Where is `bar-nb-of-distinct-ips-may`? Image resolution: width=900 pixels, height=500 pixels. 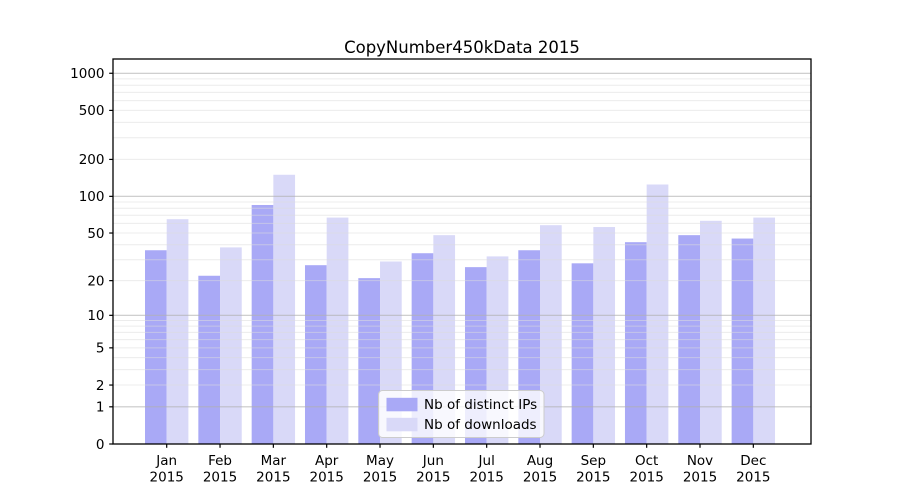 bar-nb-of-distinct-ips-may is located at coordinates (369, 361).